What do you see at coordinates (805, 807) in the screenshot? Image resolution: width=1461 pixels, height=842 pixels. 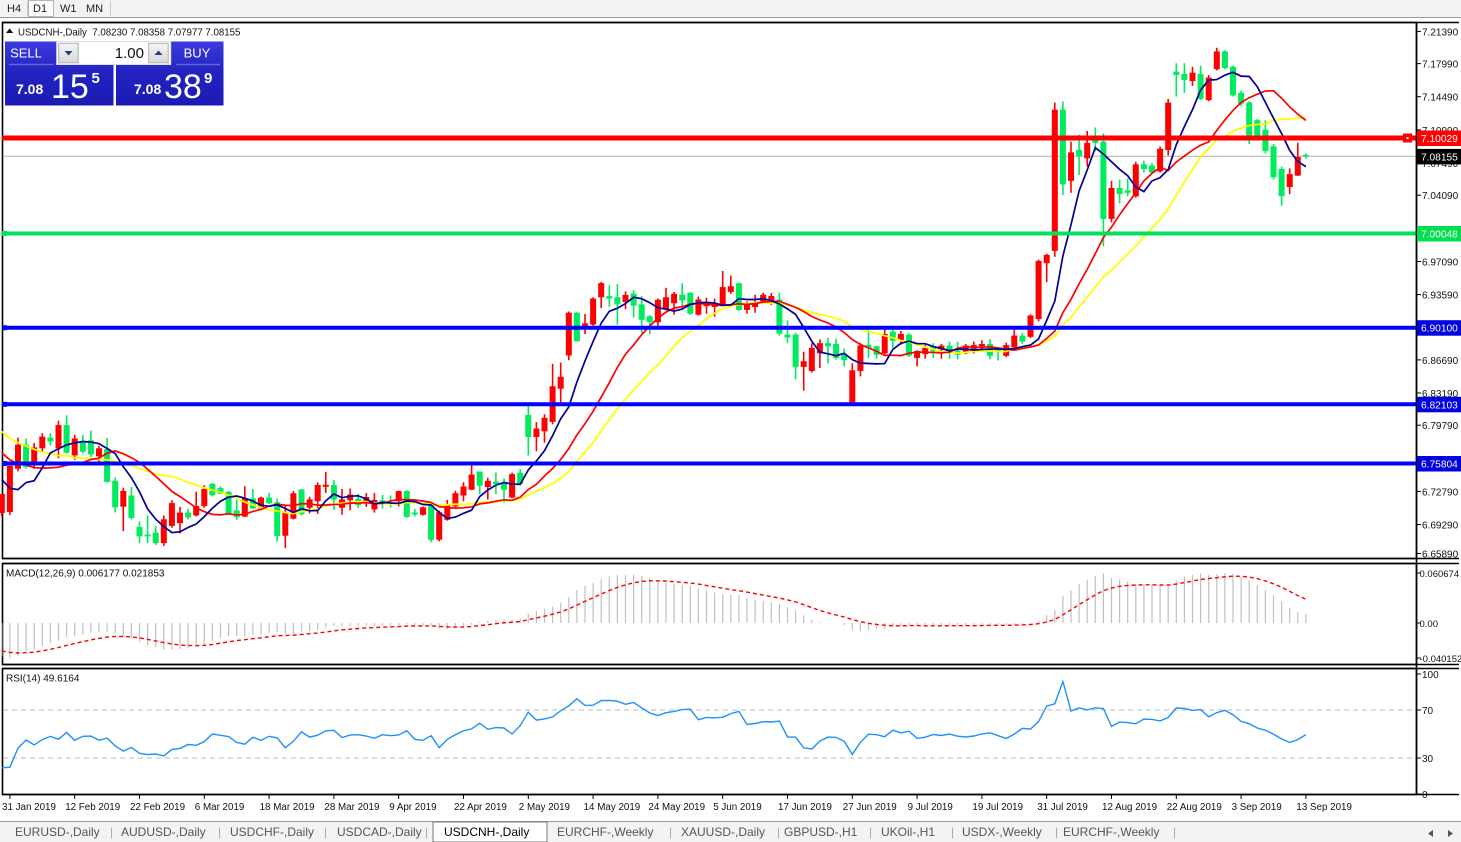 I see `svg-text: 17 Jun 2019` at bounding box center [805, 807].